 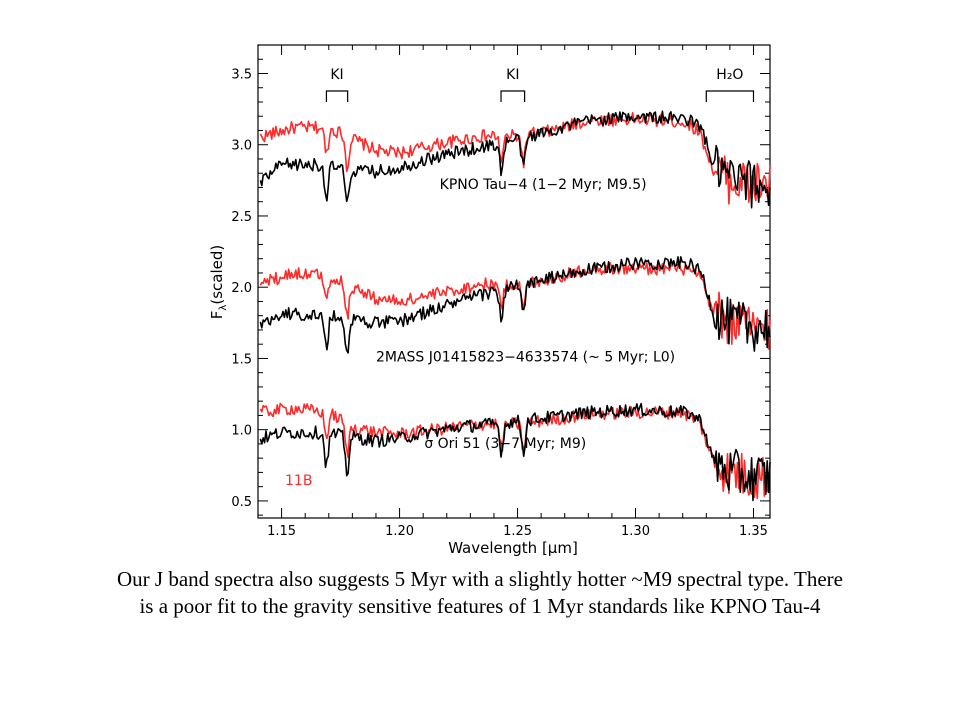 I want to click on y-tick-label: 3.0, so click(x=241, y=146).